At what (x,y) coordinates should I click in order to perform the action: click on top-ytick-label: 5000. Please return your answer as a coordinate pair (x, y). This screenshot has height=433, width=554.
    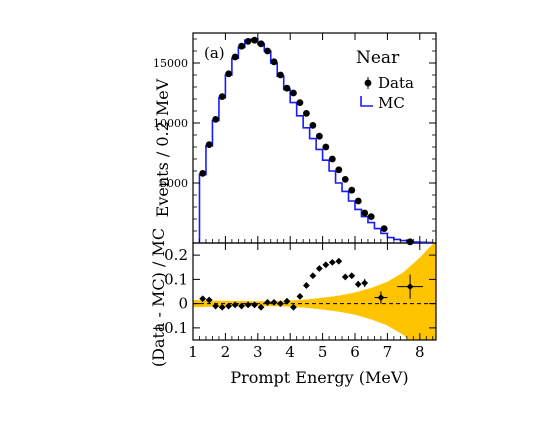
    Looking at the image, I should click on (174, 183).